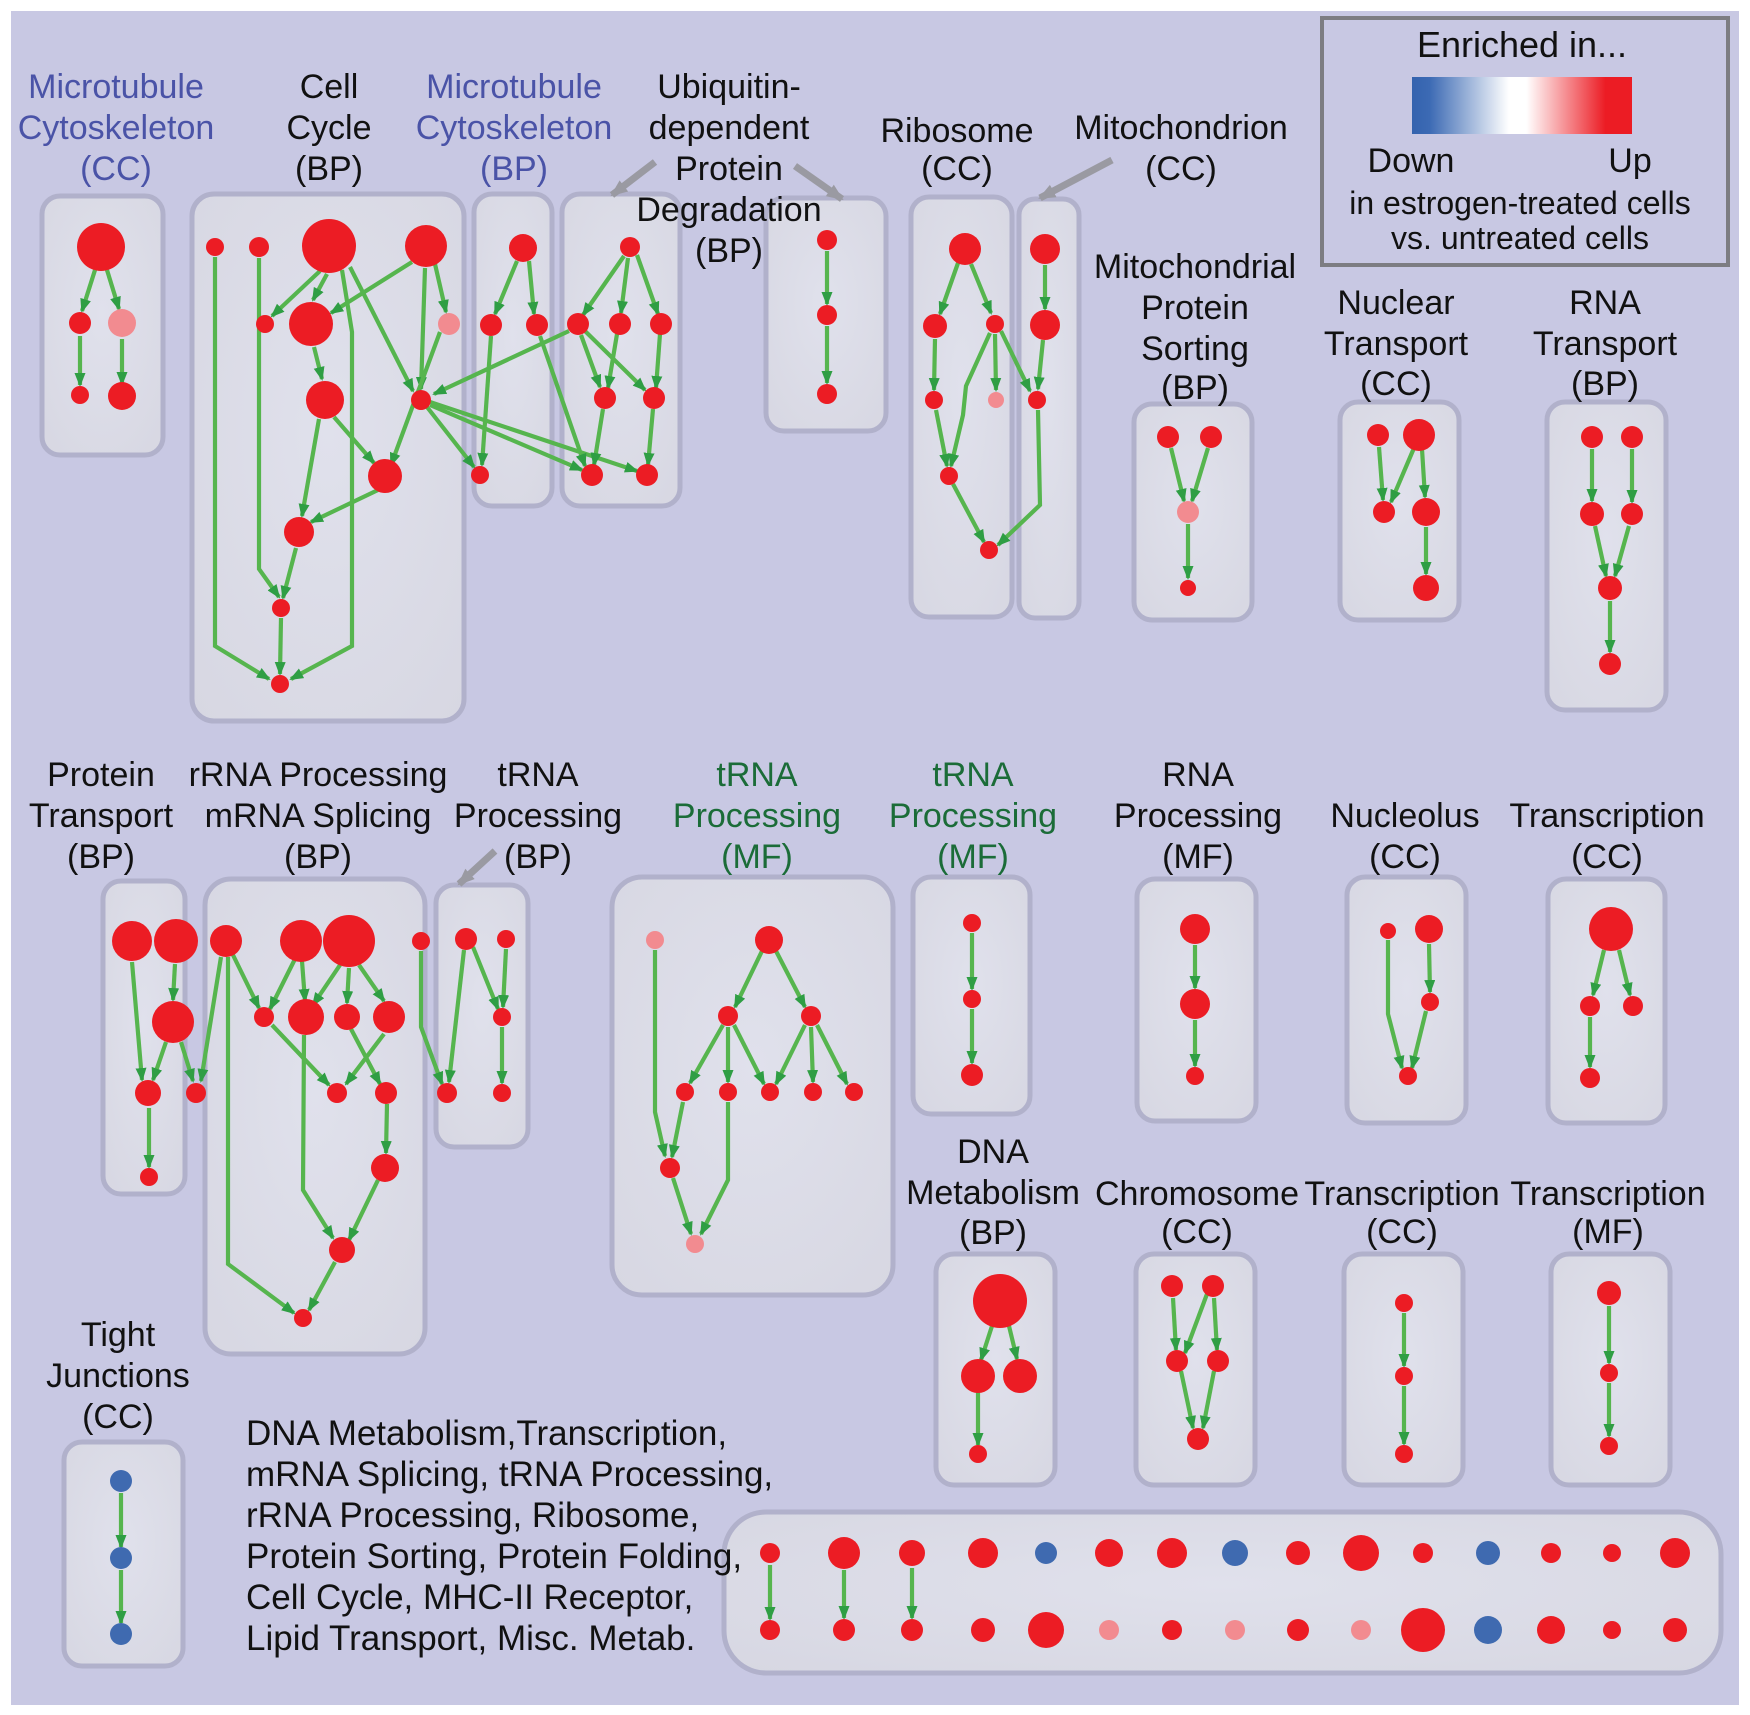  Describe the element at coordinates (1195, 267) in the screenshot. I see `svg-text: Mitochondrial` at that location.